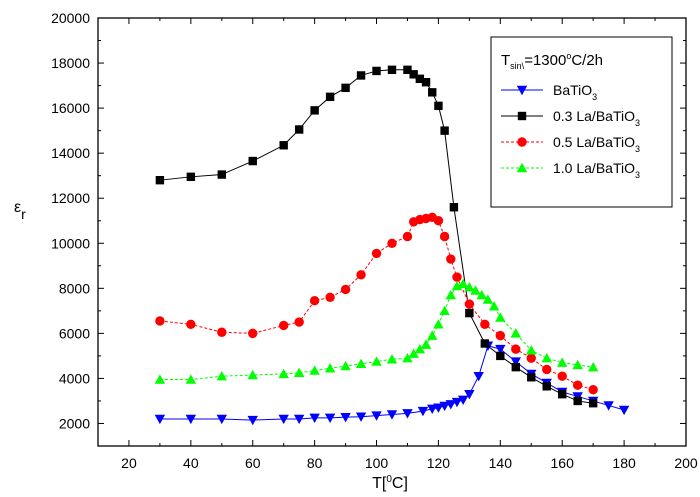 Image resolution: width=700 pixels, height=497 pixels. Describe the element at coordinates (596, 170) in the screenshot. I see `legend-label: 1.0 La/BaTiO3` at that location.